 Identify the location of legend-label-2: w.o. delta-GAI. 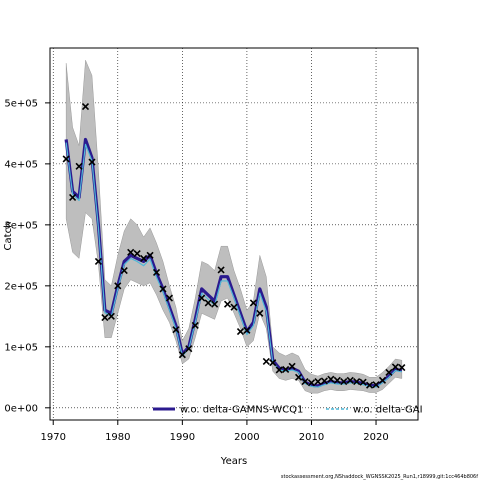
(388, 410).